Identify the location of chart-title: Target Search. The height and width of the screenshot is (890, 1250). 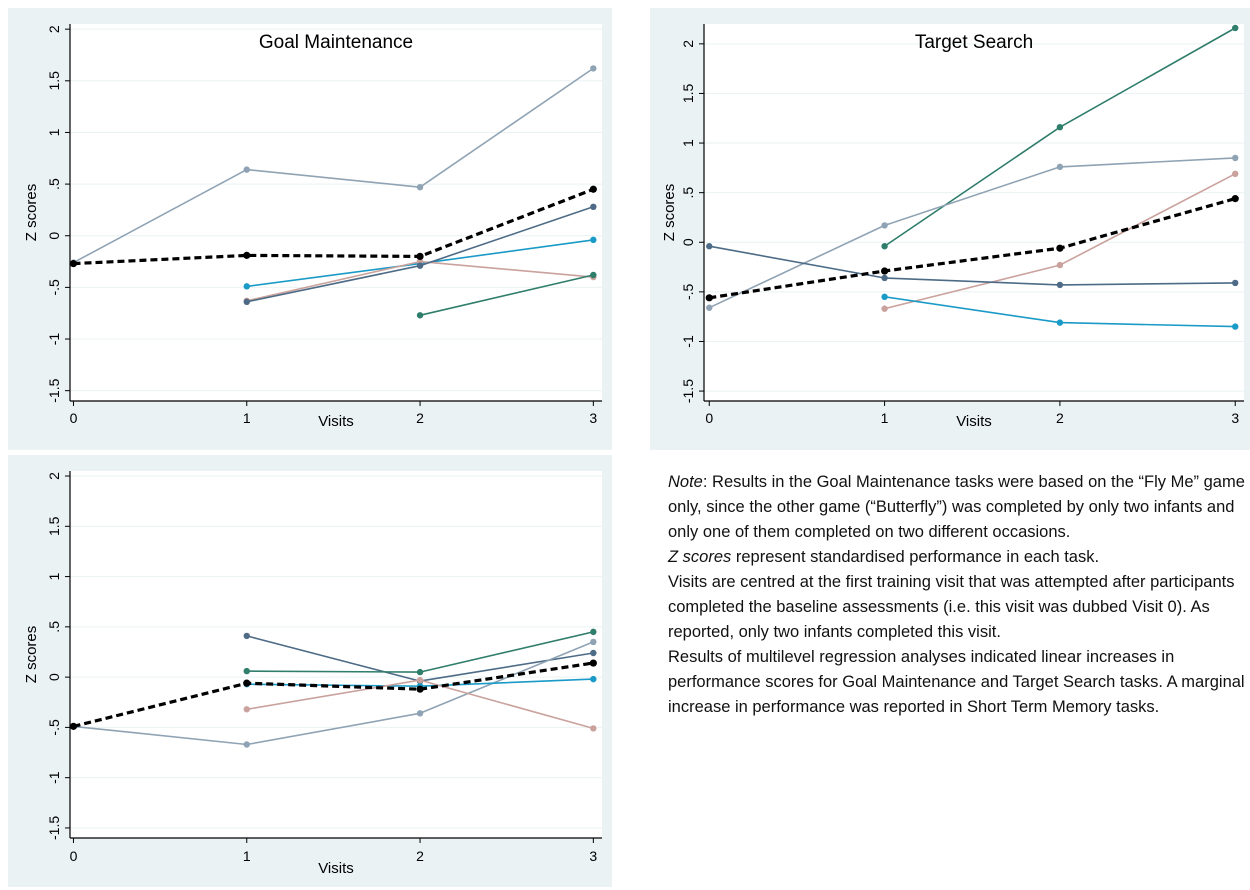
(974, 42).